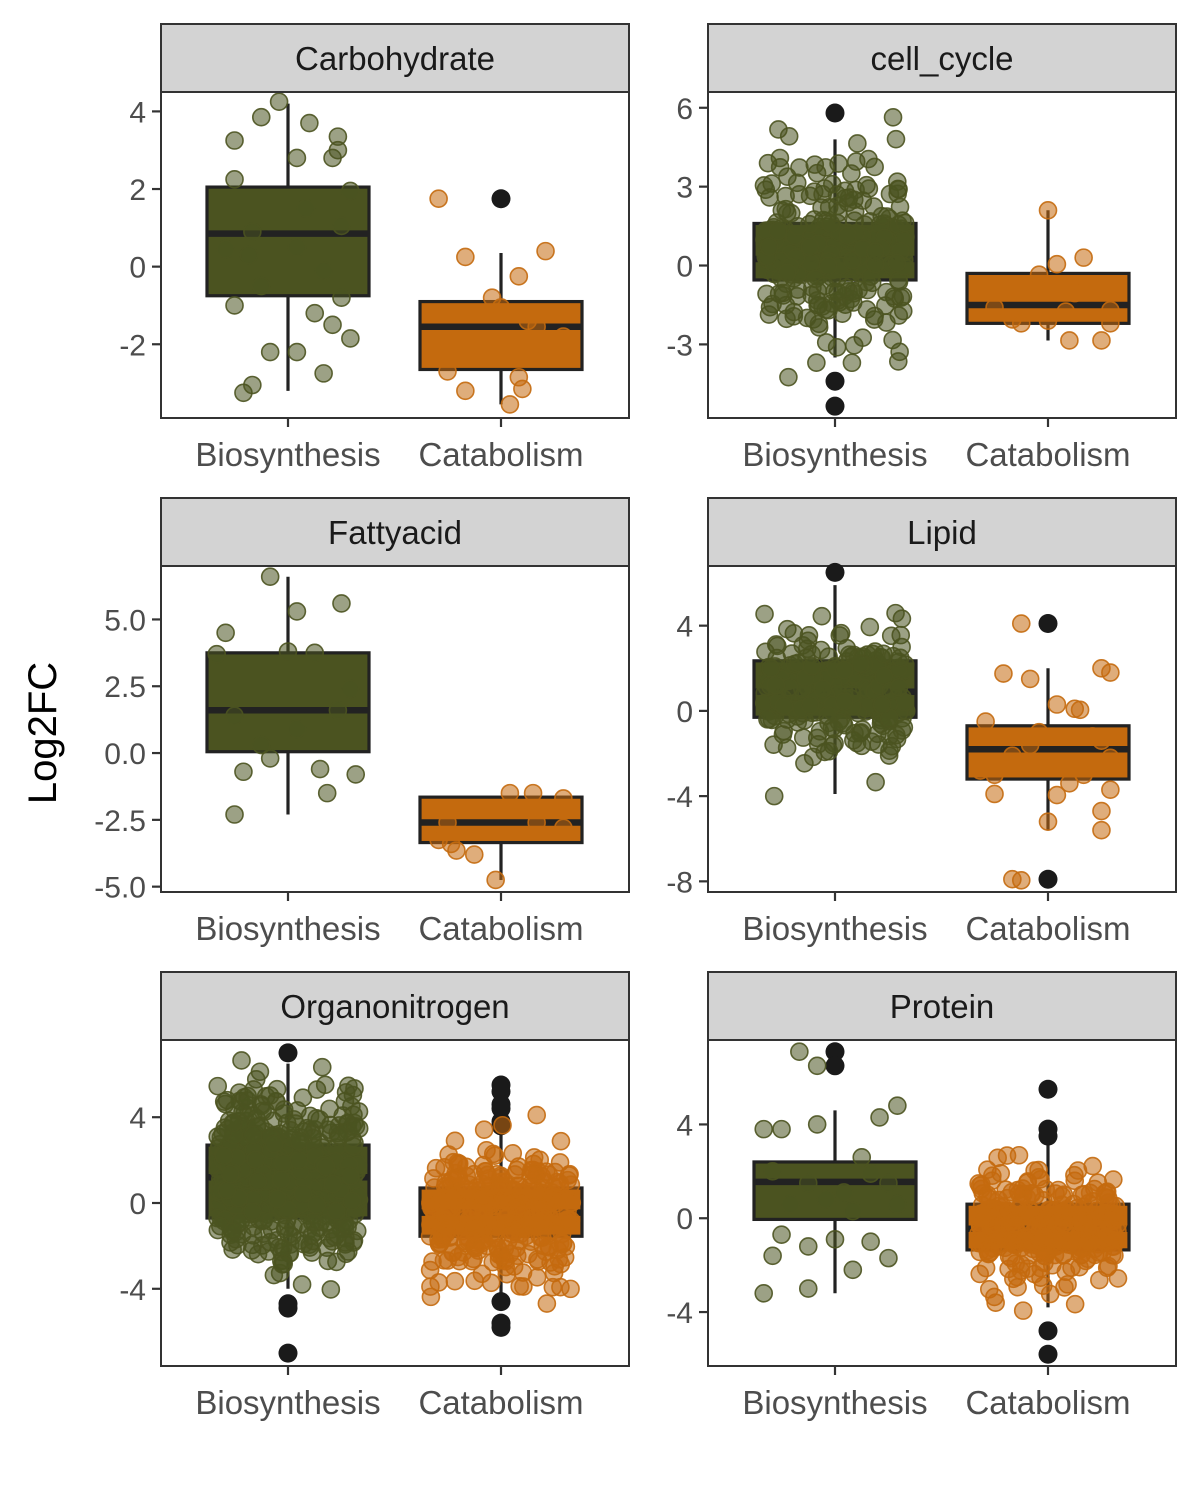 Image resolution: width=1200 pixels, height=1500 pixels. Describe the element at coordinates (125, 754) in the screenshot. I see `y-tick-label: 0.0` at that location.